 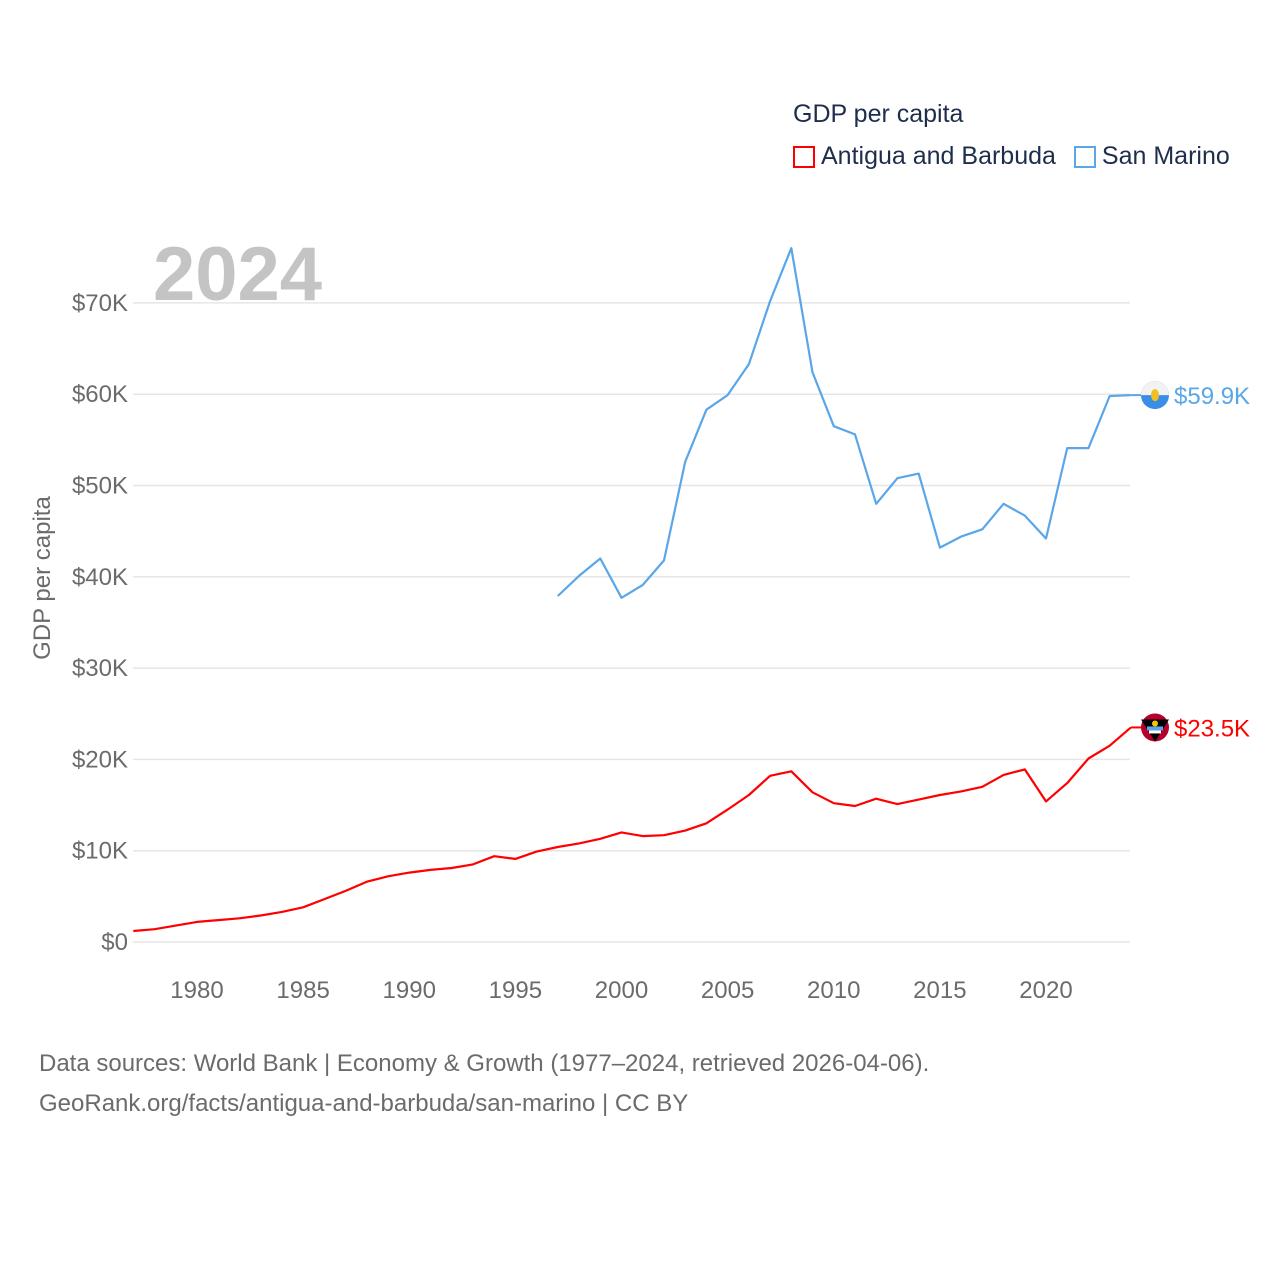 I want to click on y-tick-label: $10K, so click(x=100, y=851).